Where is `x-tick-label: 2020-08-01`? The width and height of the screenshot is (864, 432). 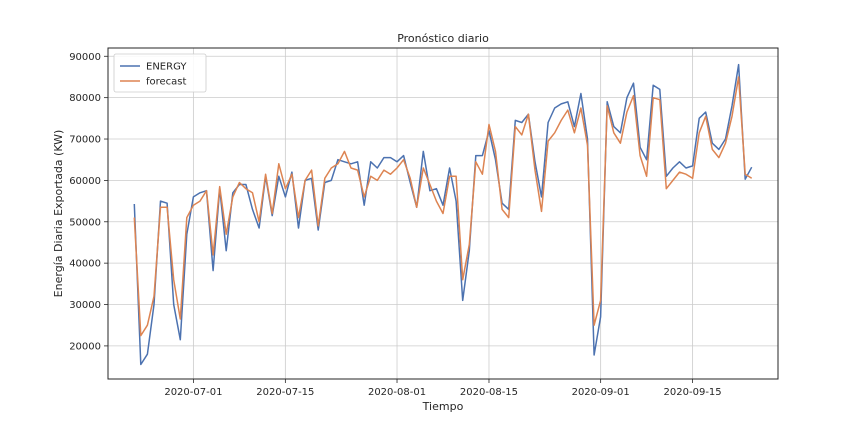 x-tick-label: 2020-08-01 is located at coordinates (397, 392).